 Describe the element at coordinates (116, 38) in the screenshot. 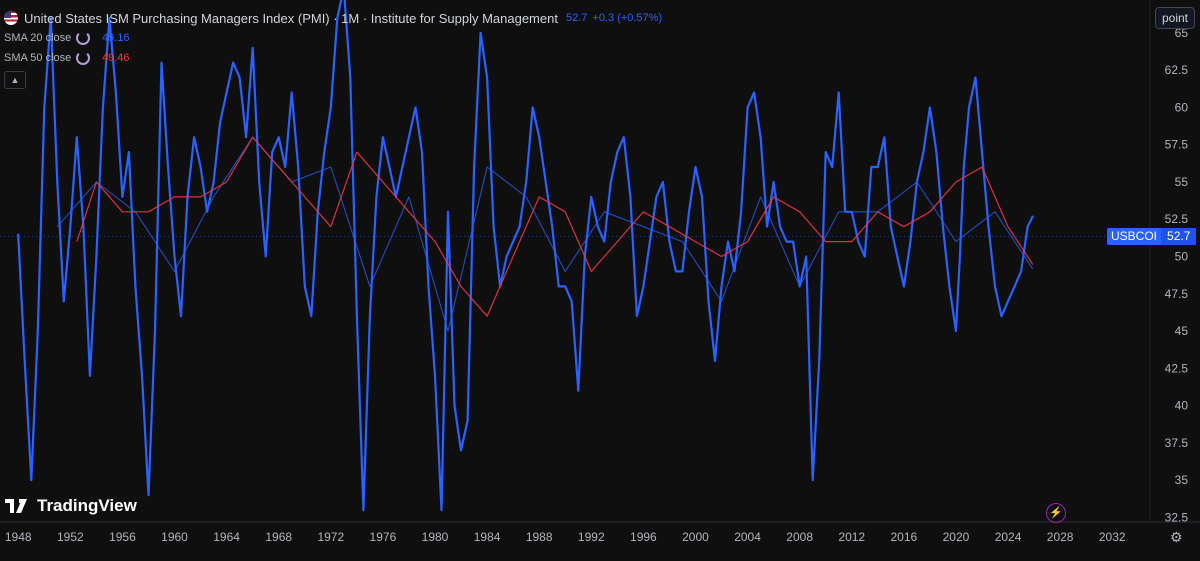

I see `sma20-value: 49.16` at that location.